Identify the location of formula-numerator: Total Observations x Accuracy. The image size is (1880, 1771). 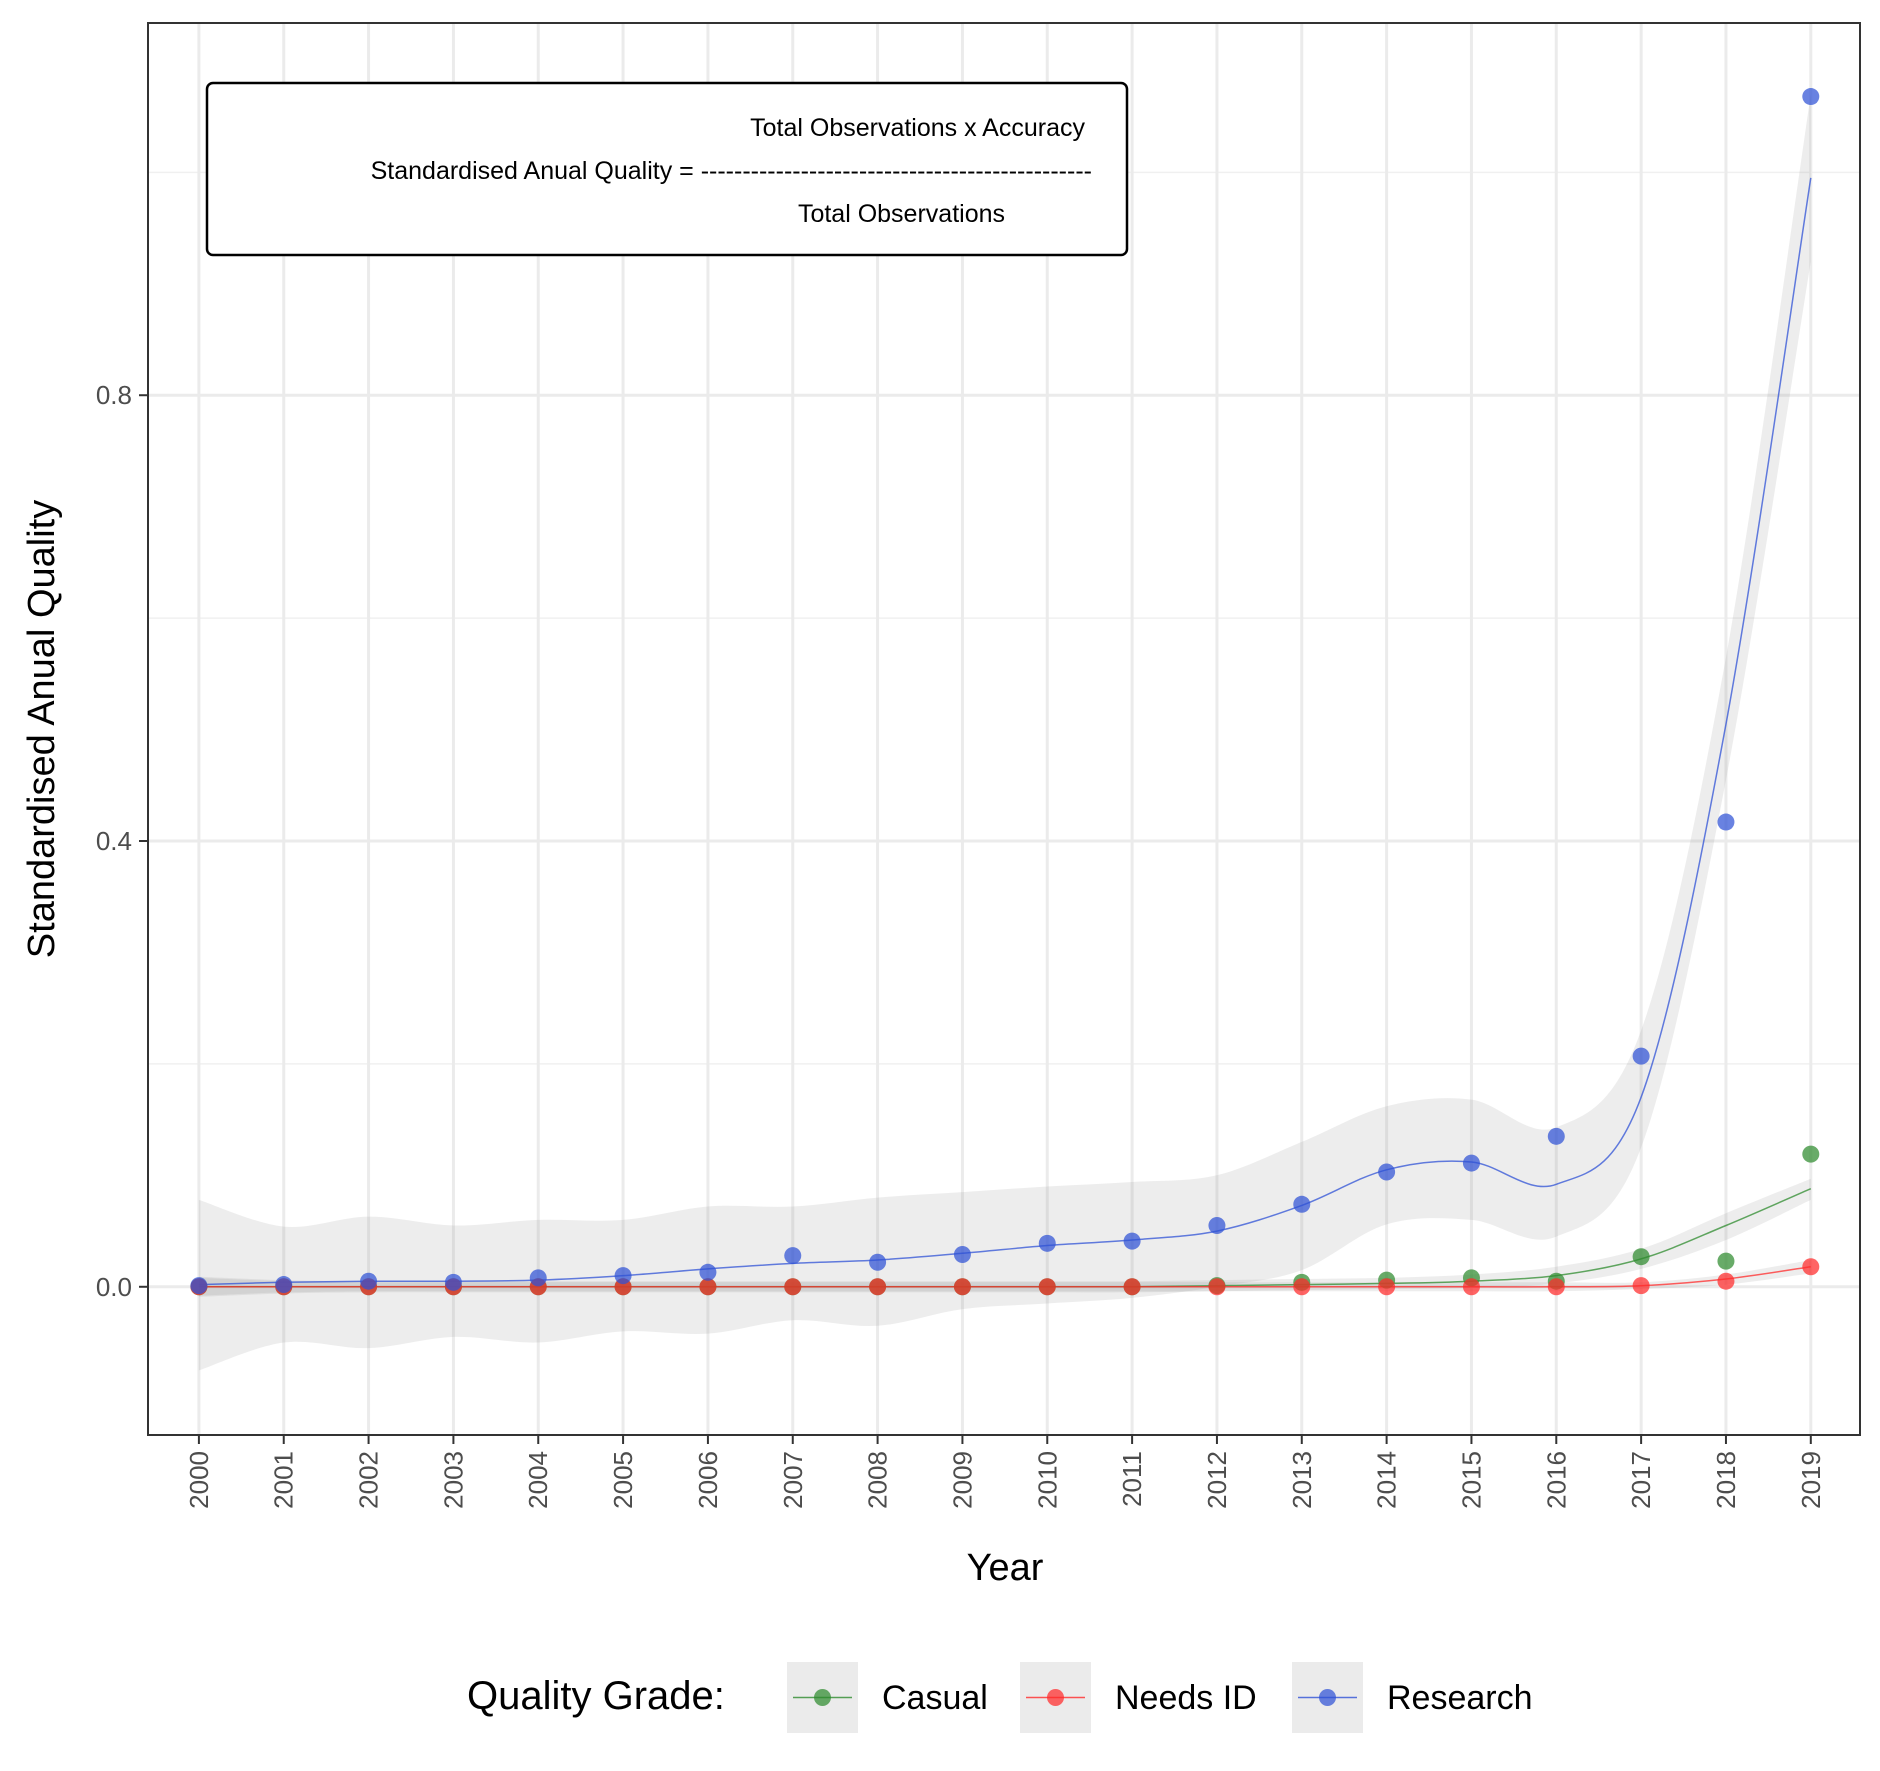
(917, 128).